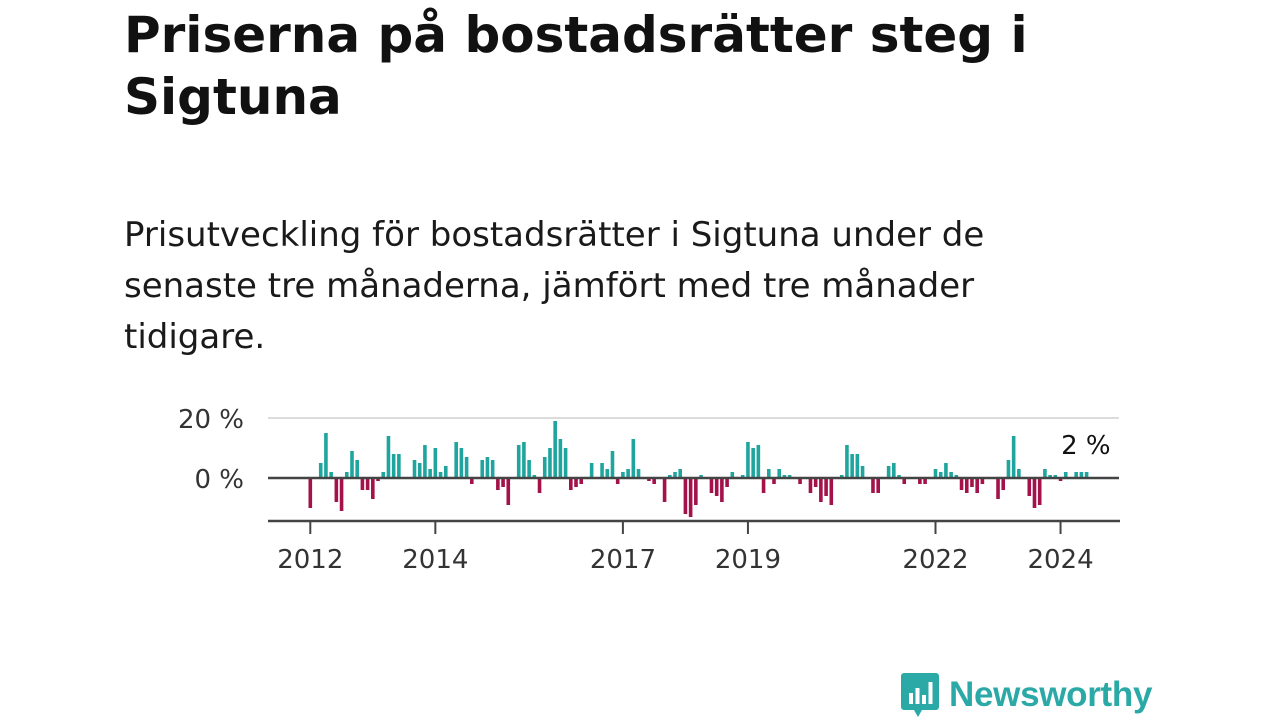  I want to click on brand-footer: Newsworthy, so click(1026, 695).